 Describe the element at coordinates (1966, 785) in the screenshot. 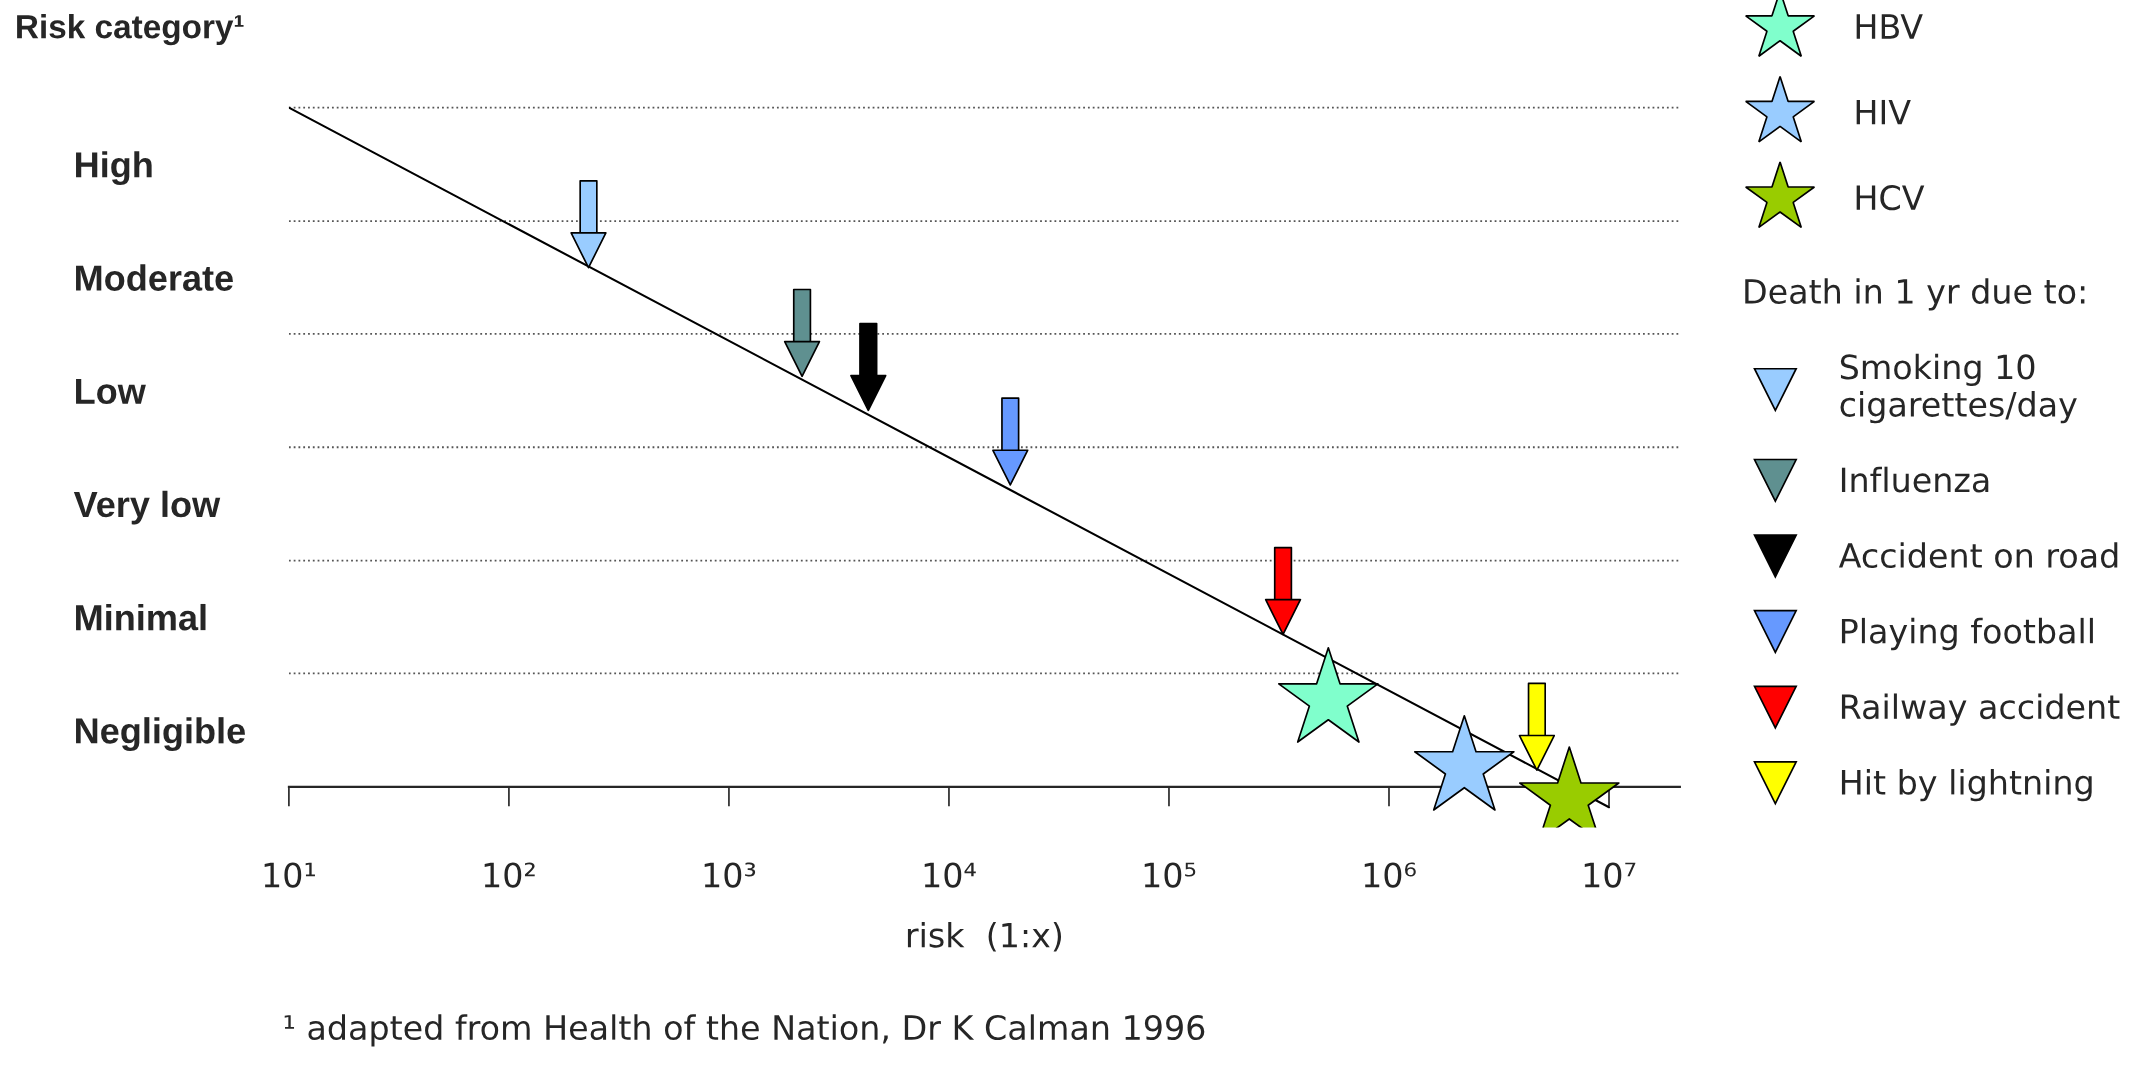

I see `legend-label: Hit by lightning` at that location.